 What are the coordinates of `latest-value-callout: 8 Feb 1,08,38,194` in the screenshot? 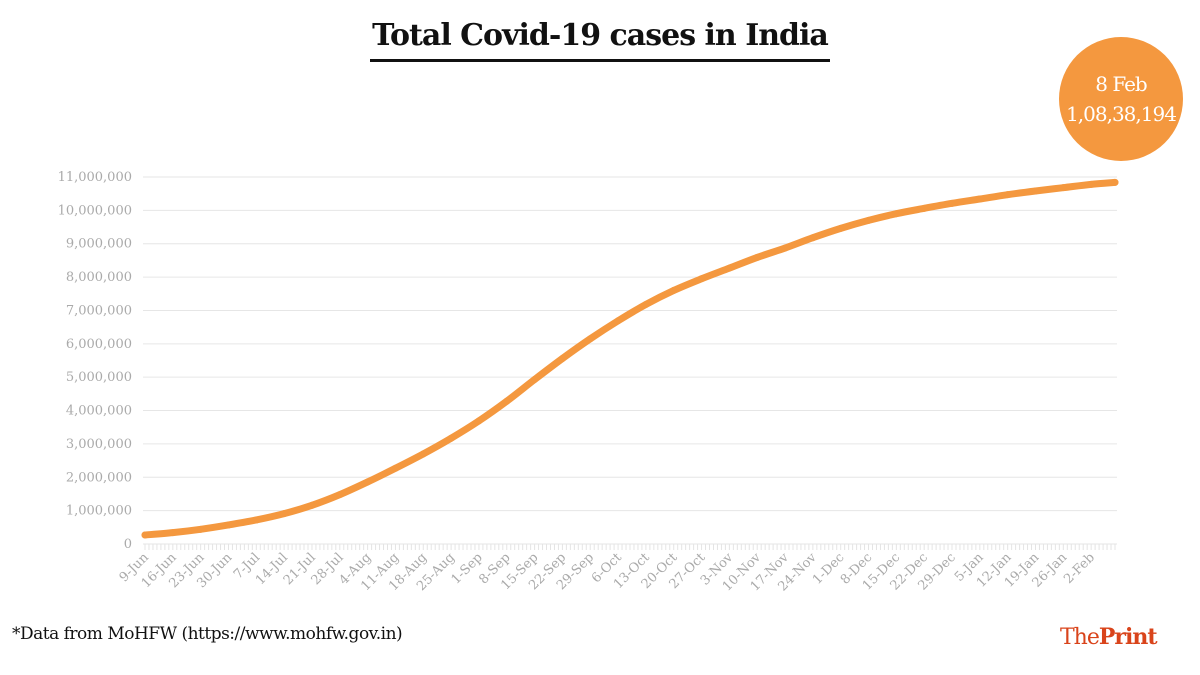 It's located at (1121, 99).